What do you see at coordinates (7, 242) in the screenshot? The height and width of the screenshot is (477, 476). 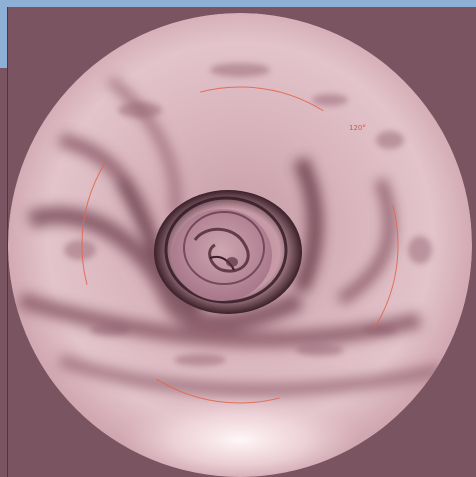 I see `viewport-border` at bounding box center [7, 242].